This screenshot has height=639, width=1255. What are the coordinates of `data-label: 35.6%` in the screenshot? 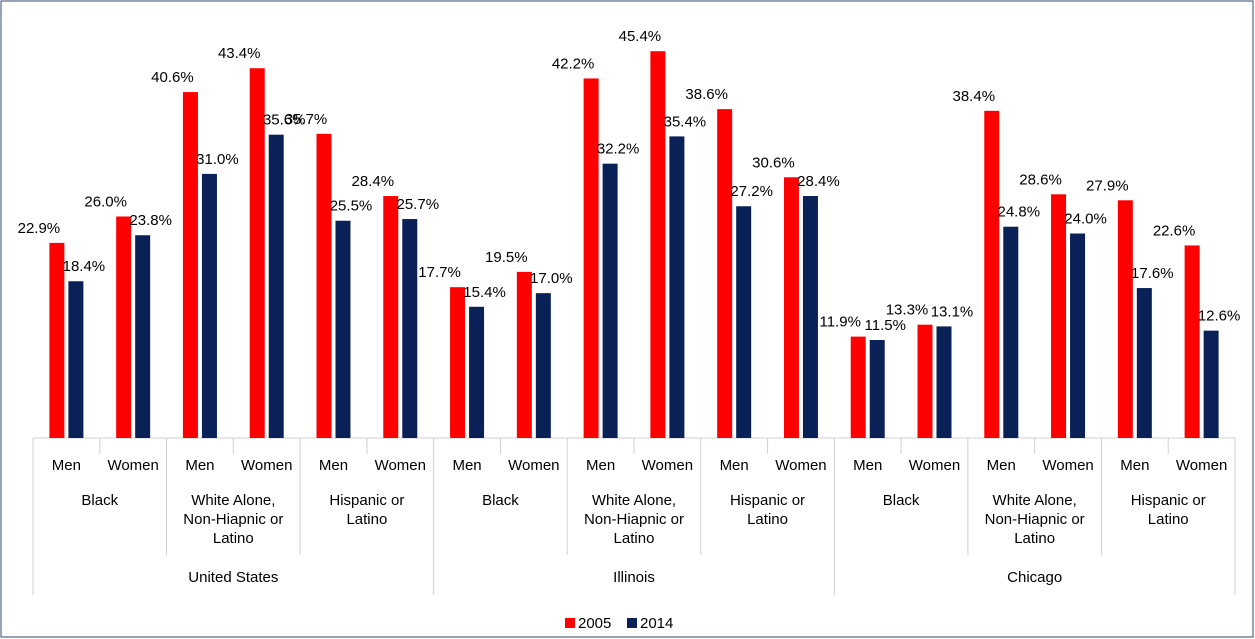 It's located at (284, 120).